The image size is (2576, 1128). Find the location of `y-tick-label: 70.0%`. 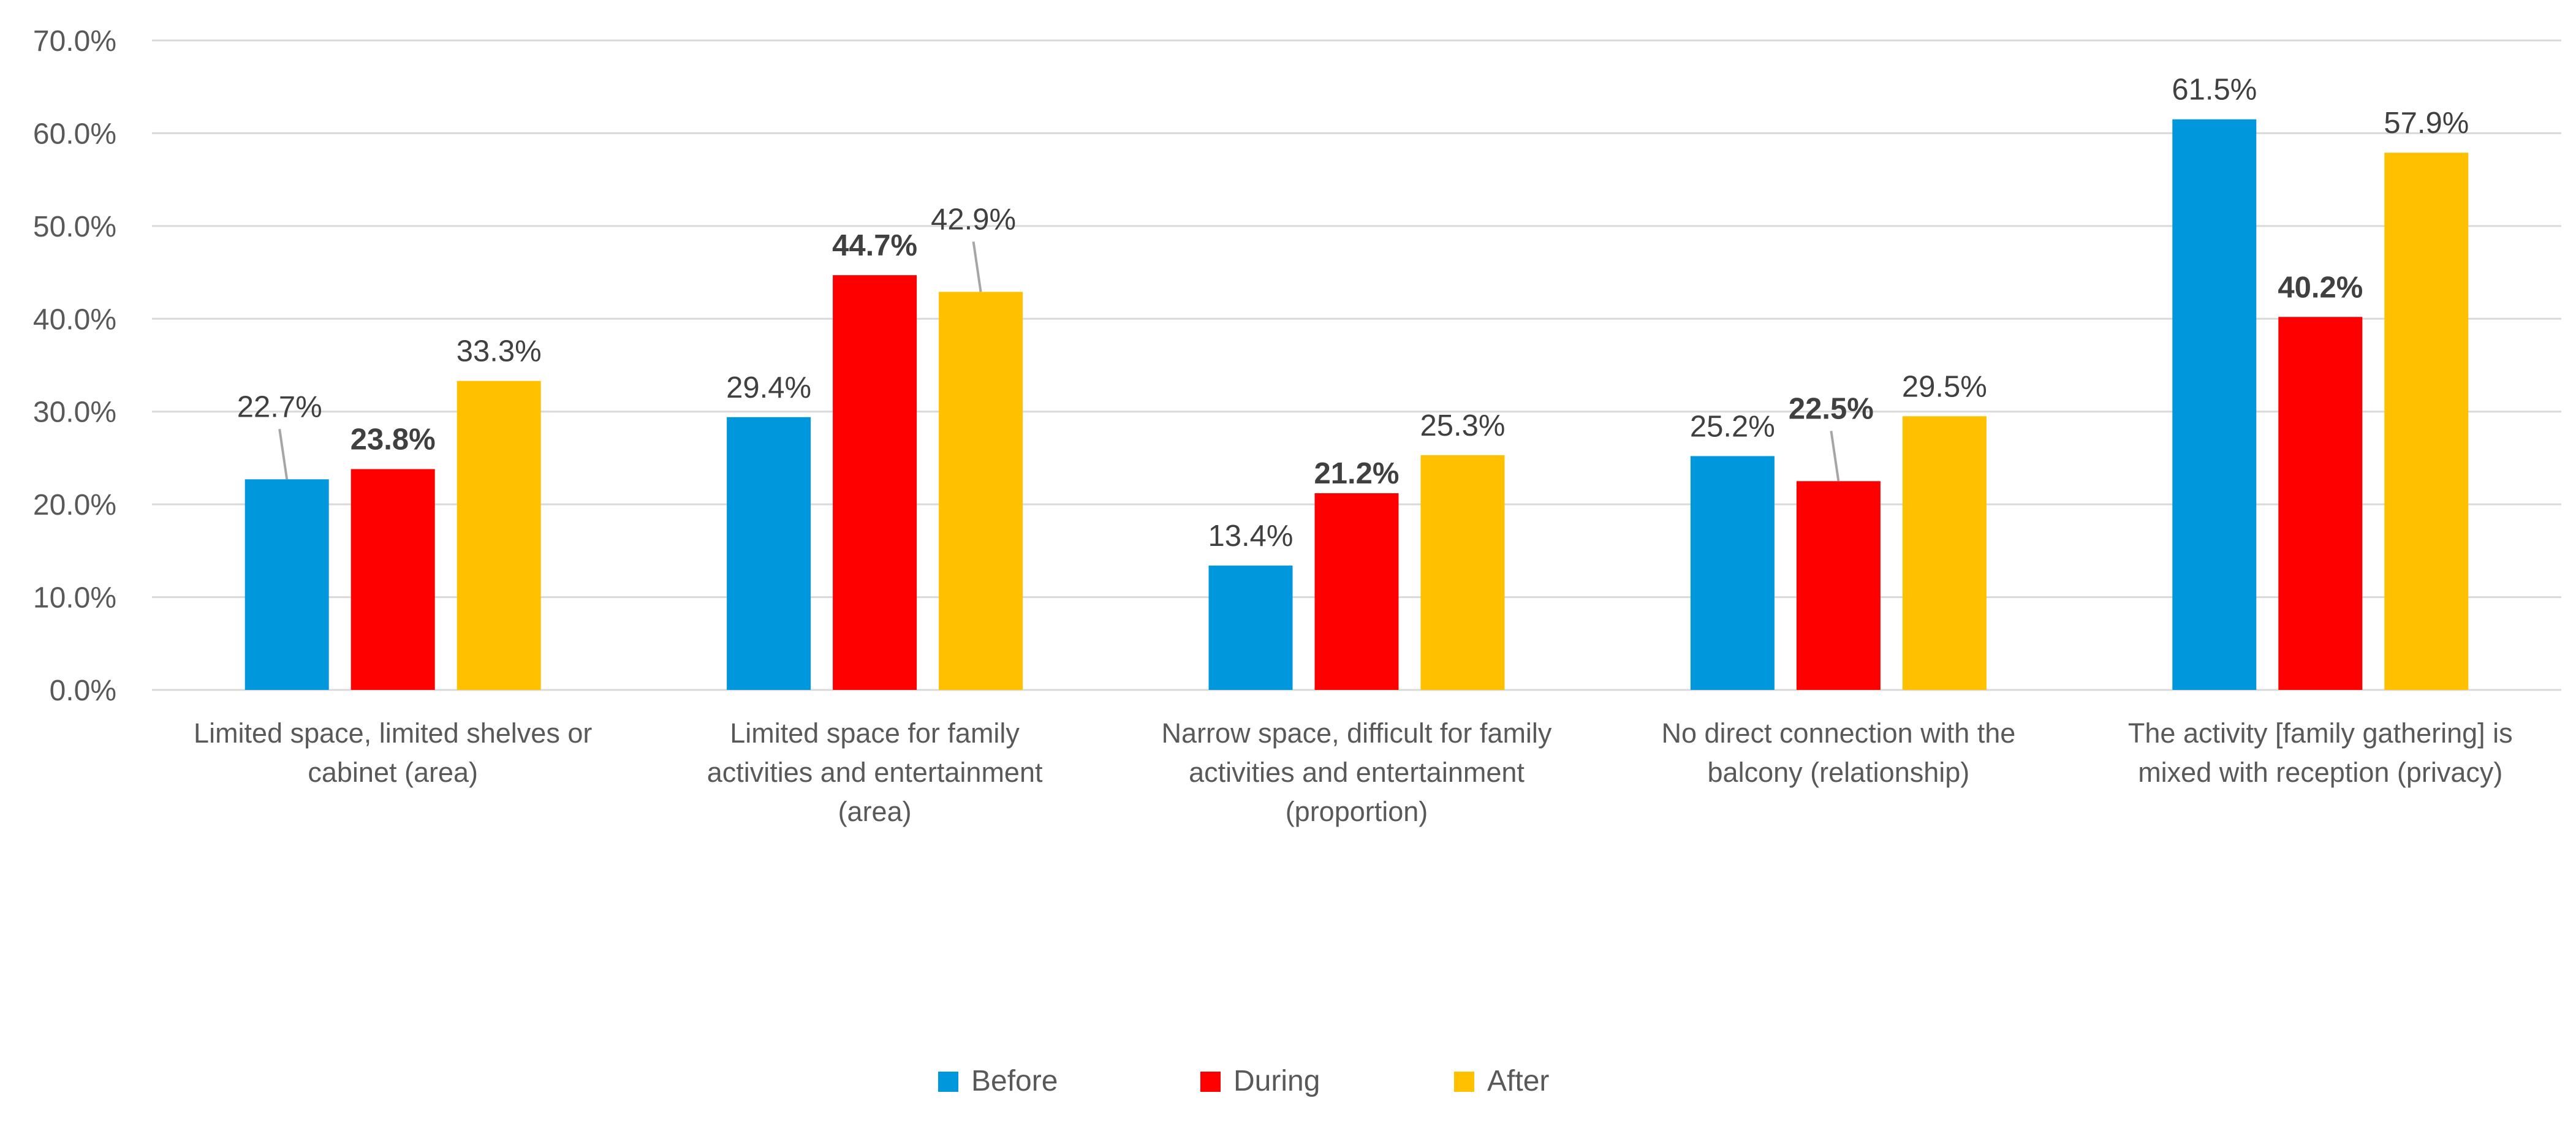

y-tick-label: 70.0% is located at coordinates (74, 41).